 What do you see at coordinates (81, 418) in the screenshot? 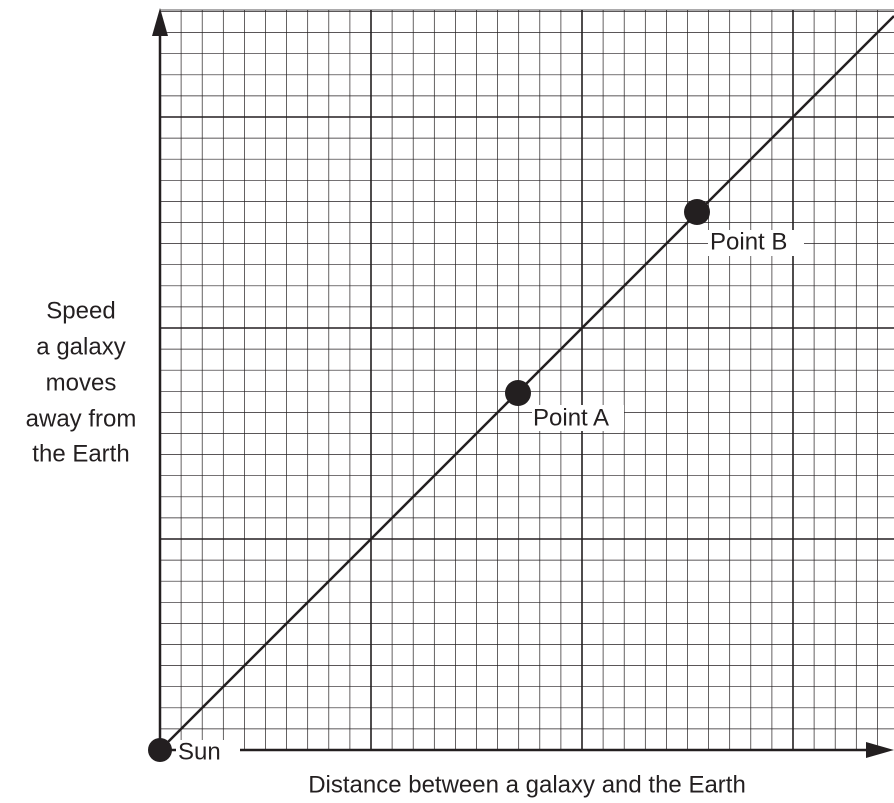
I see `y-axis-label: away from` at bounding box center [81, 418].